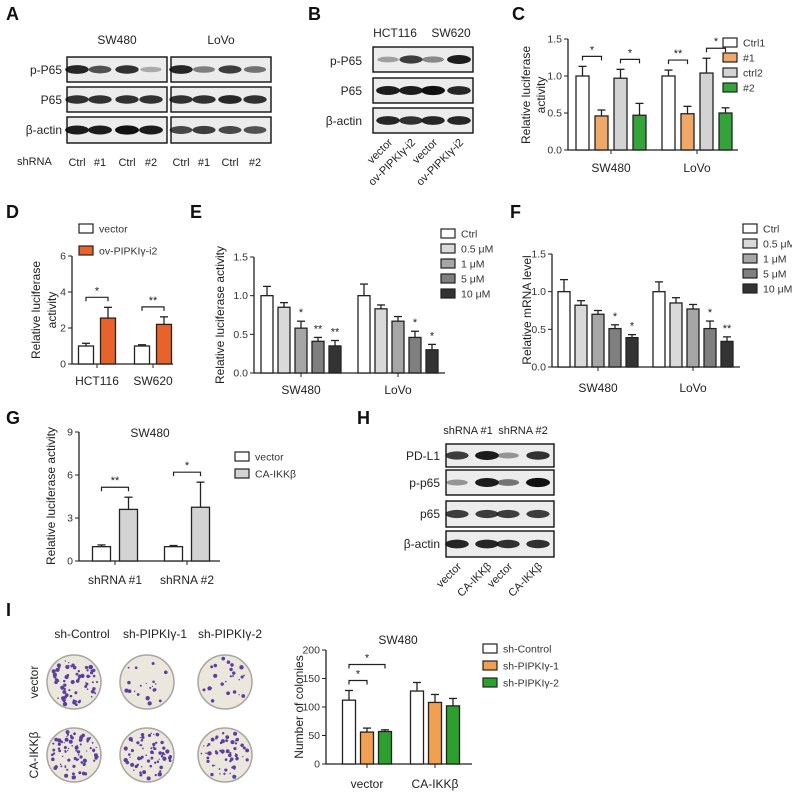 This screenshot has width=792, height=796. What do you see at coordinates (435, 784) in the screenshot?
I see `x-tick-label: CA-IKKβ` at bounding box center [435, 784].